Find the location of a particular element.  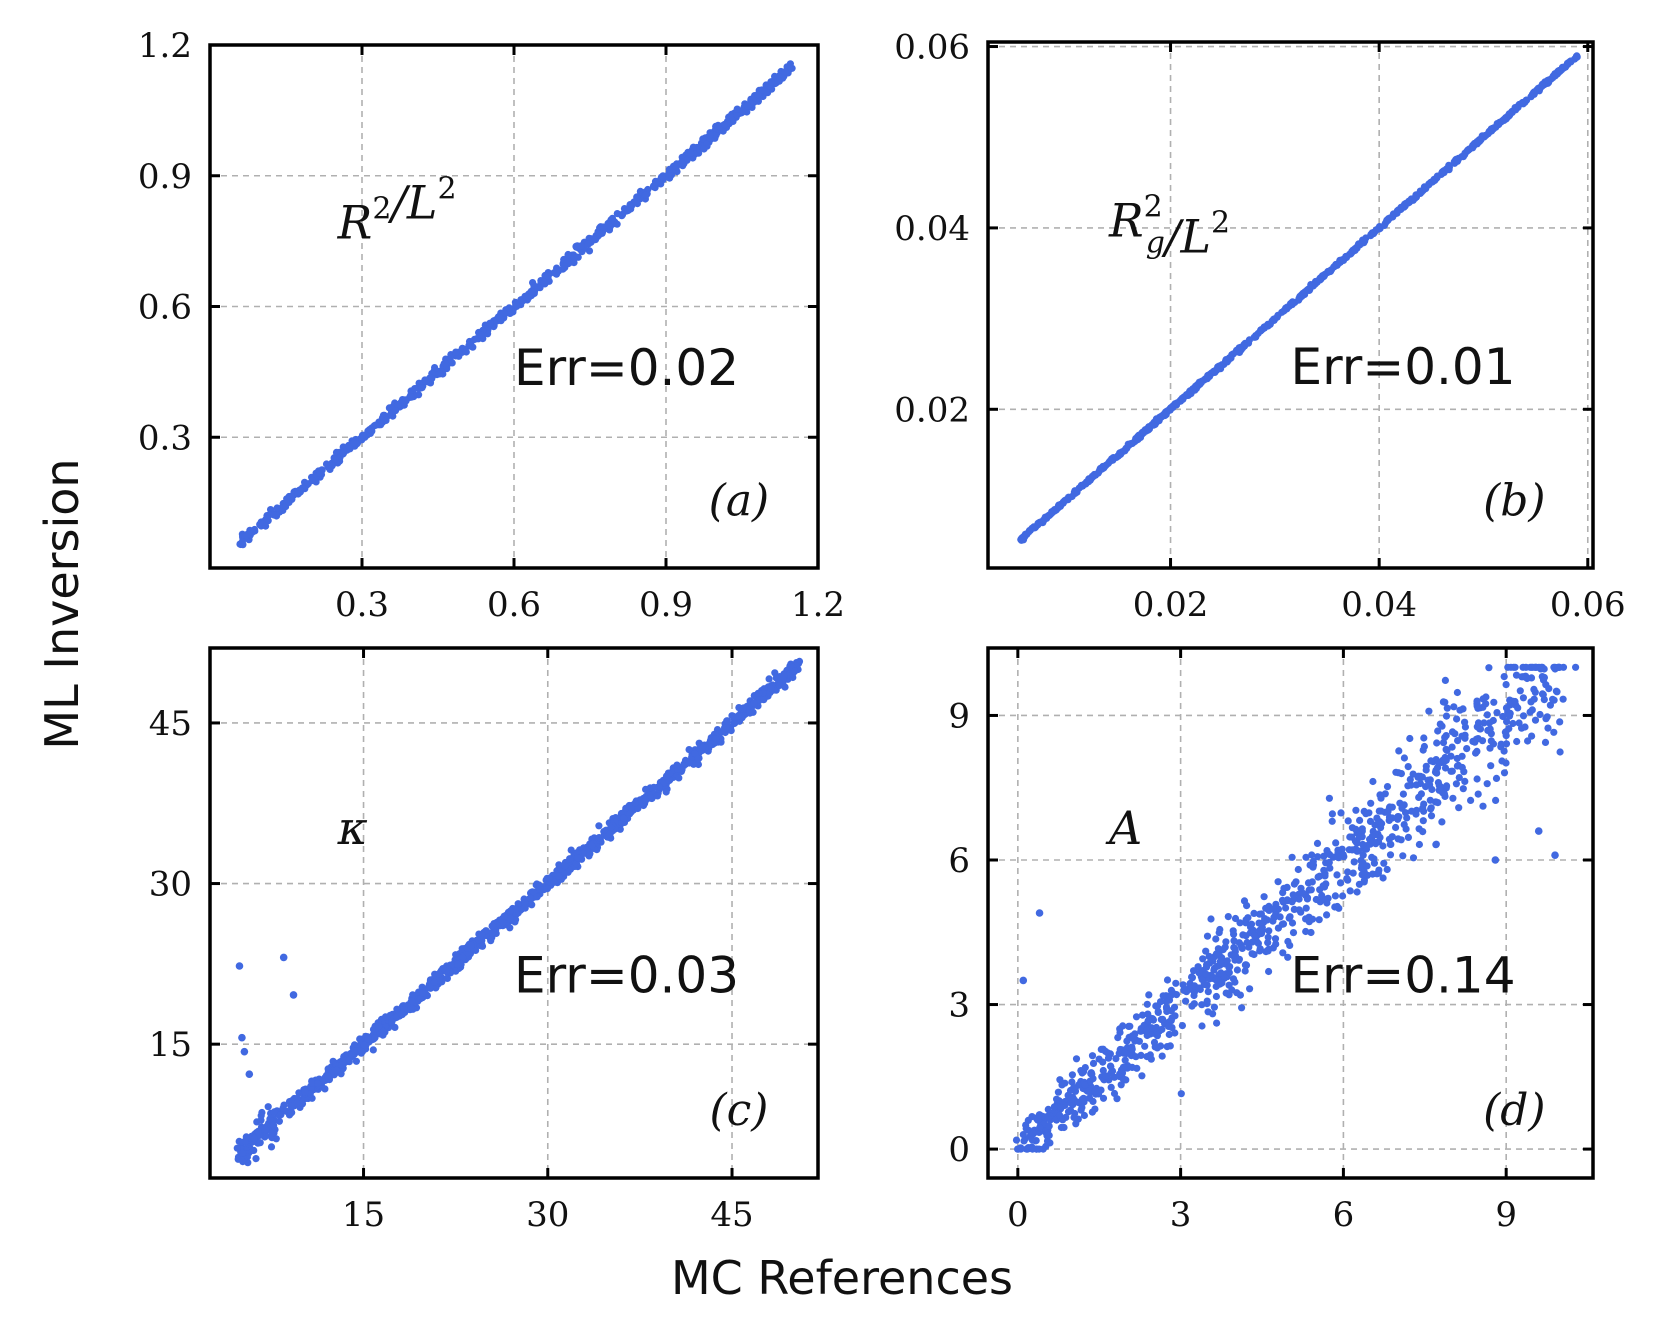

scatter-series is located at coordinates (518, 912).